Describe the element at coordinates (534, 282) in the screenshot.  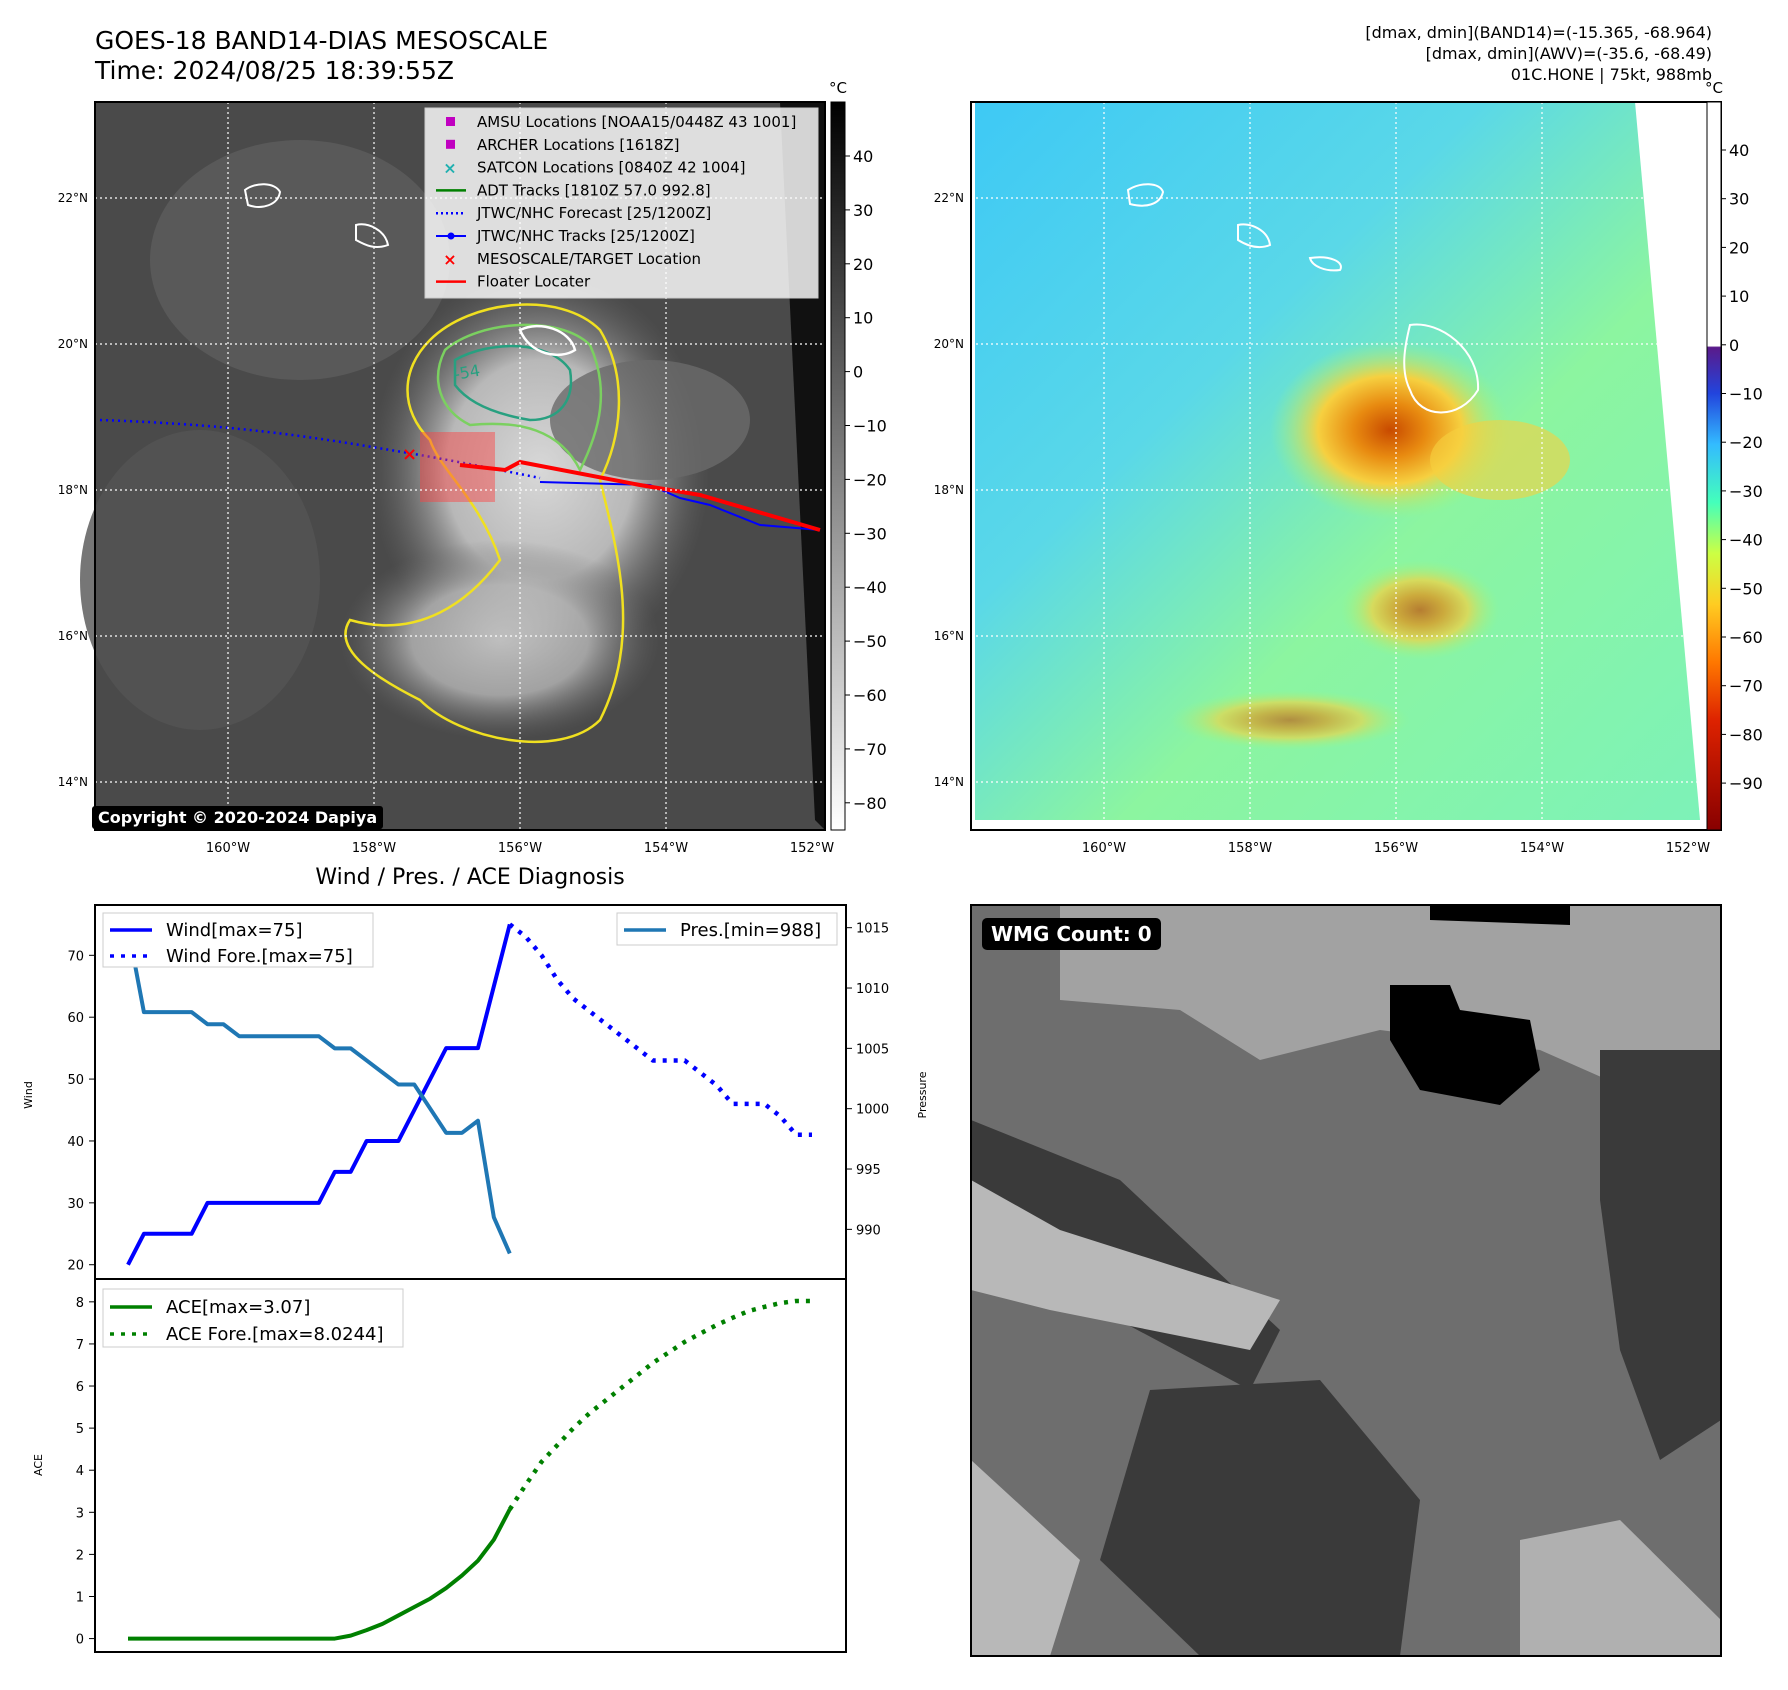
I see `legend-entry-label: Floater Locater` at that location.